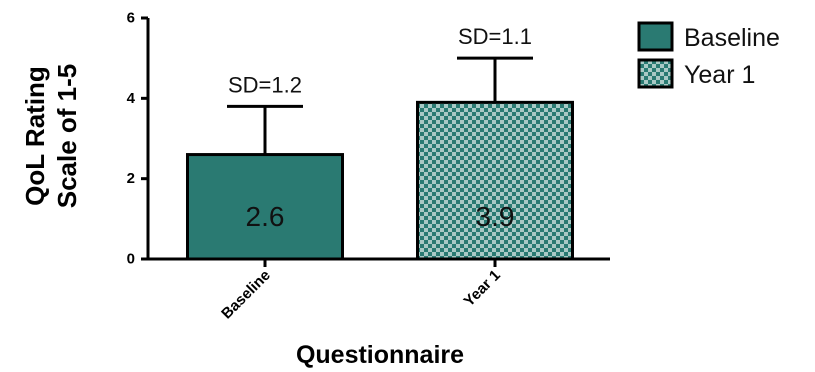 This screenshot has height=372, width=815. What do you see at coordinates (35, 136) in the screenshot?
I see `y-axis-title-line-1: QoL Rating` at bounding box center [35, 136].